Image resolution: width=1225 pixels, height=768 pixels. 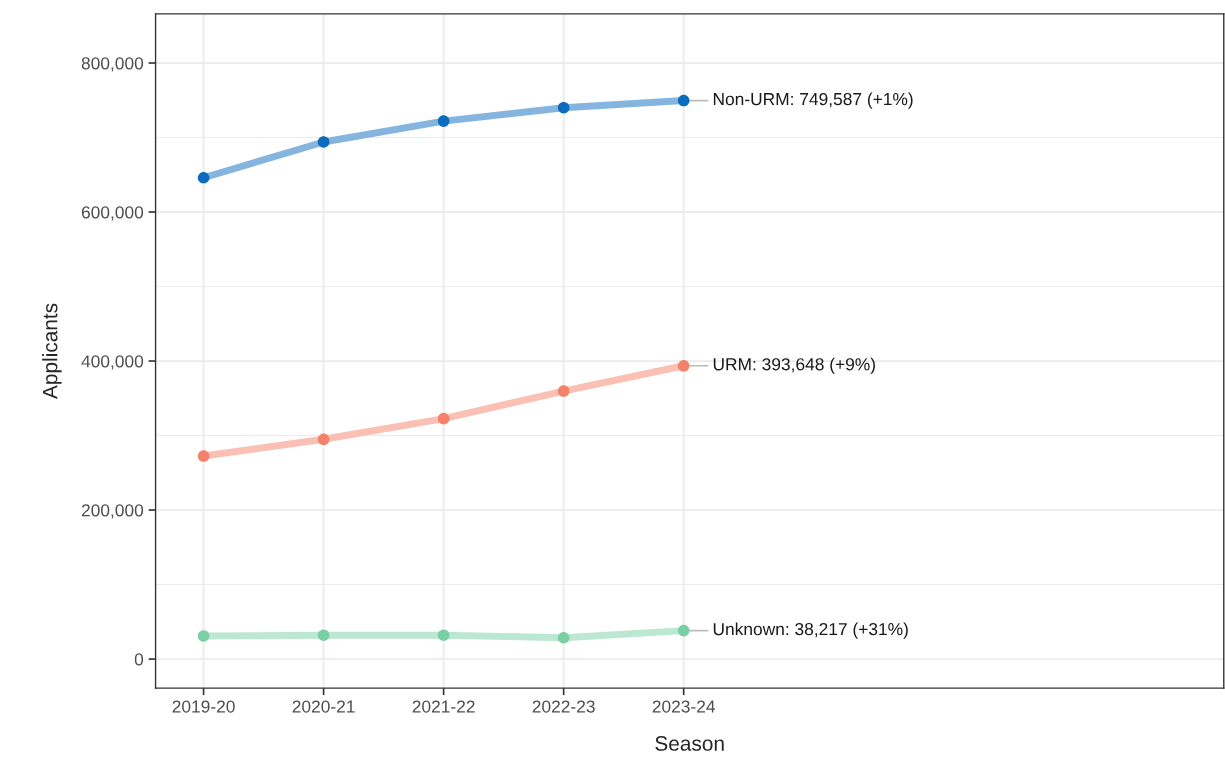 What do you see at coordinates (689, 743) in the screenshot?
I see `x-axis-title: Season` at bounding box center [689, 743].